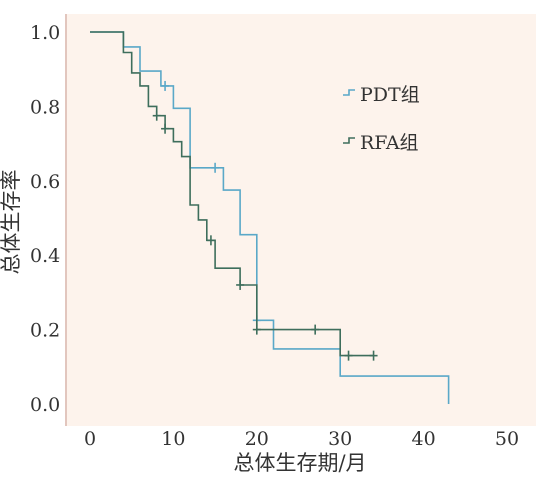 Image resolution: width=536 pixels, height=480 pixels. What do you see at coordinates (11, 222) in the screenshot?
I see `y-axis-title: 总体生存率` at bounding box center [11, 222].